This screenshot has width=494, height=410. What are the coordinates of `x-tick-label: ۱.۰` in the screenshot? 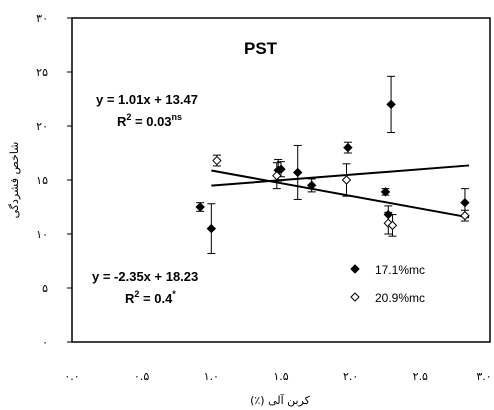 It's located at (211, 376).